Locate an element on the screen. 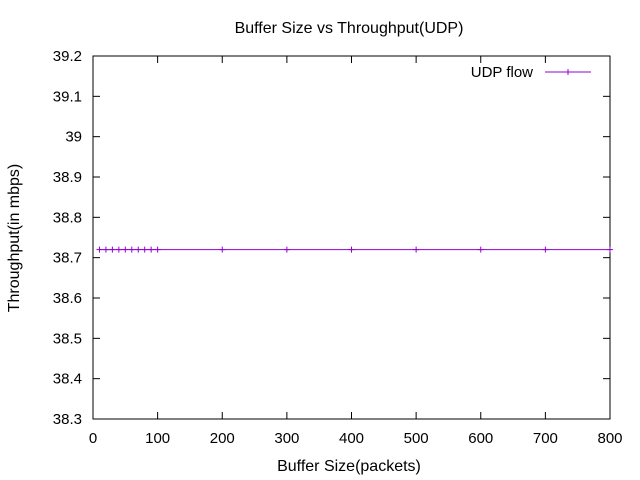 This screenshot has width=640, height=480. x-tick-label: 200 is located at coordinates (222, 438).